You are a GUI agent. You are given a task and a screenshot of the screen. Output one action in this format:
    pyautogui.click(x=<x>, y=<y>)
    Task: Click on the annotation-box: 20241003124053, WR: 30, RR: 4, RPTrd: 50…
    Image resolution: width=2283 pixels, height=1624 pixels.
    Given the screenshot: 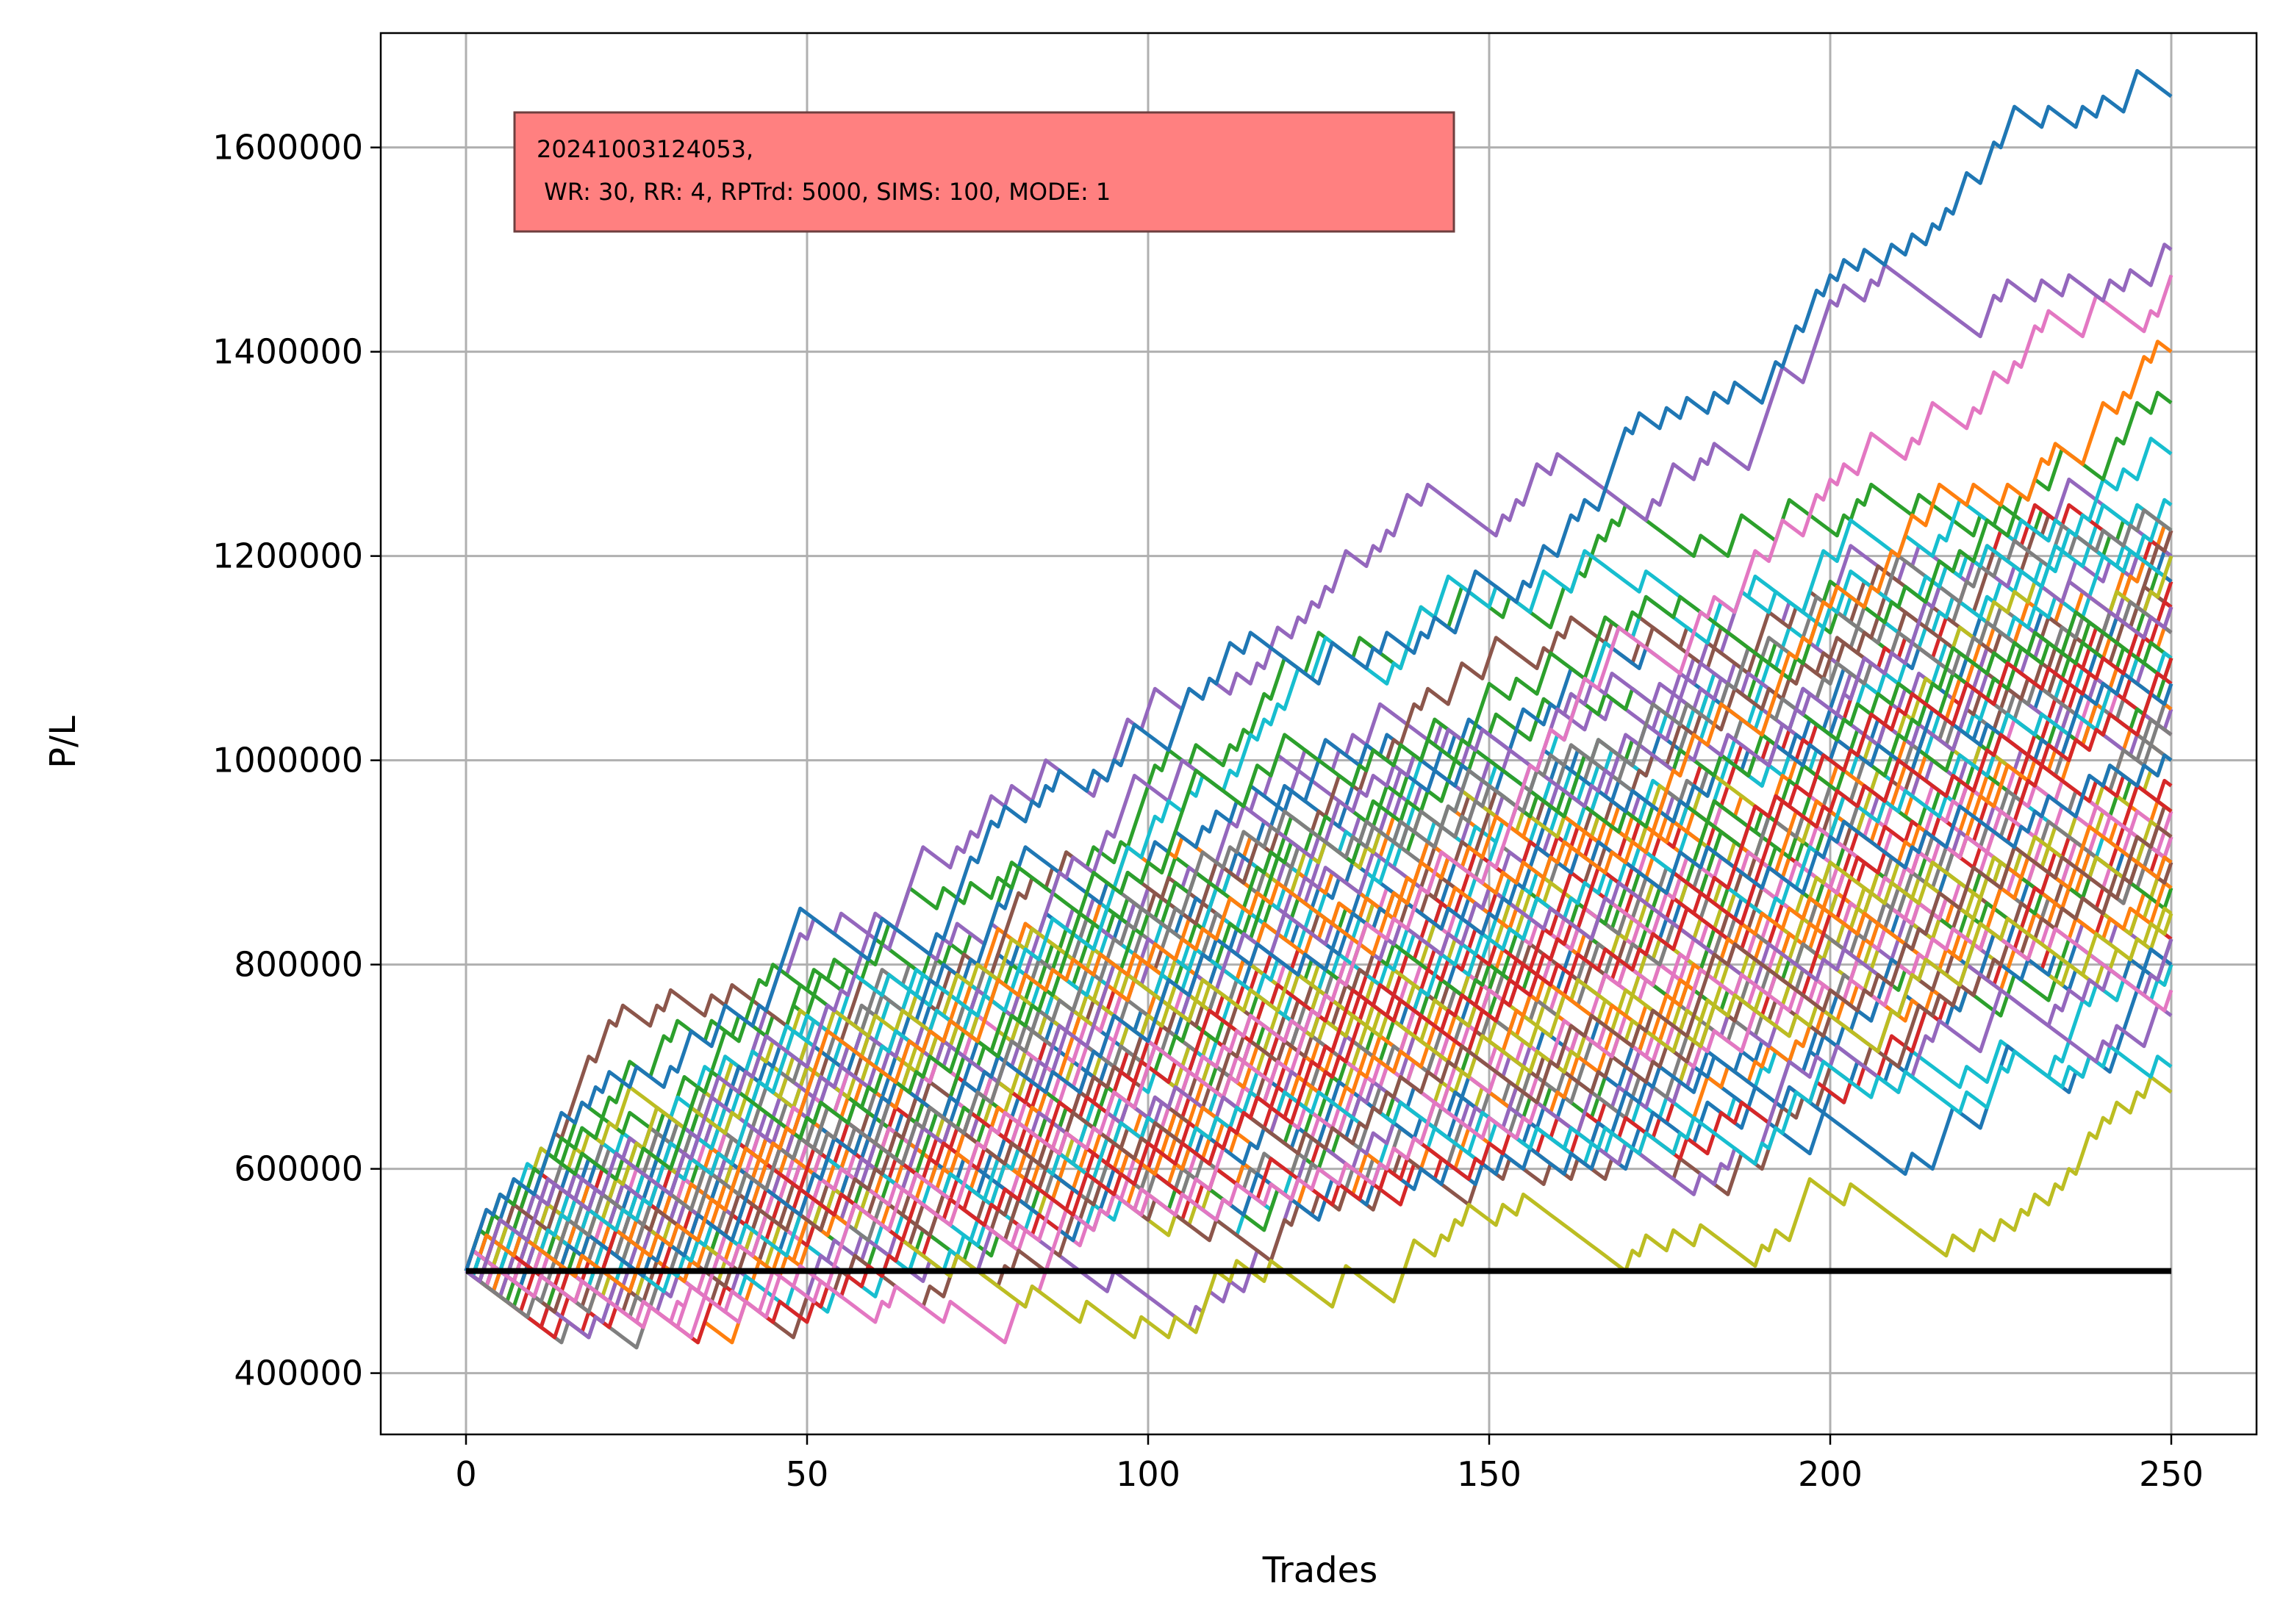 What is the action you would take?
    pyautogui.click(x=984, y=172)
    